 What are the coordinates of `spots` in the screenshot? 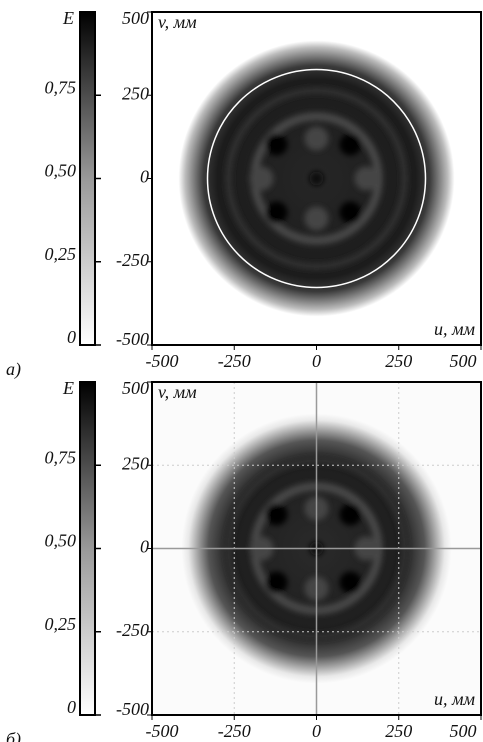 It's located at (316, 178).